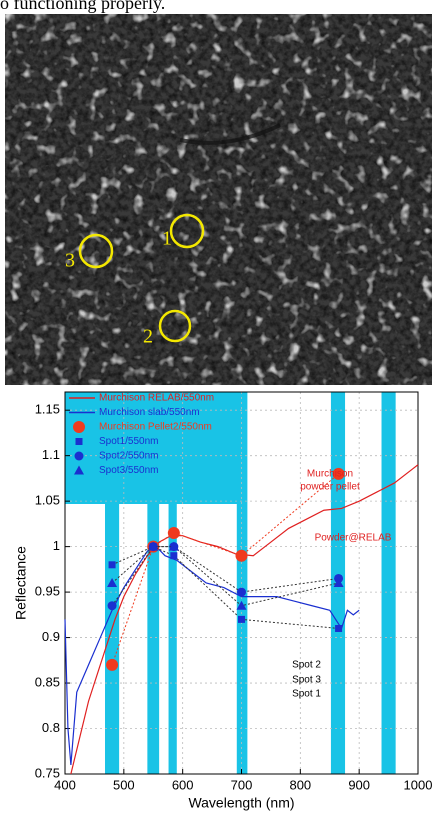  What do you see at coordinates (148, 337) in the screenshot?
I see `spot-label: 2` at bounding box center [148, 337].